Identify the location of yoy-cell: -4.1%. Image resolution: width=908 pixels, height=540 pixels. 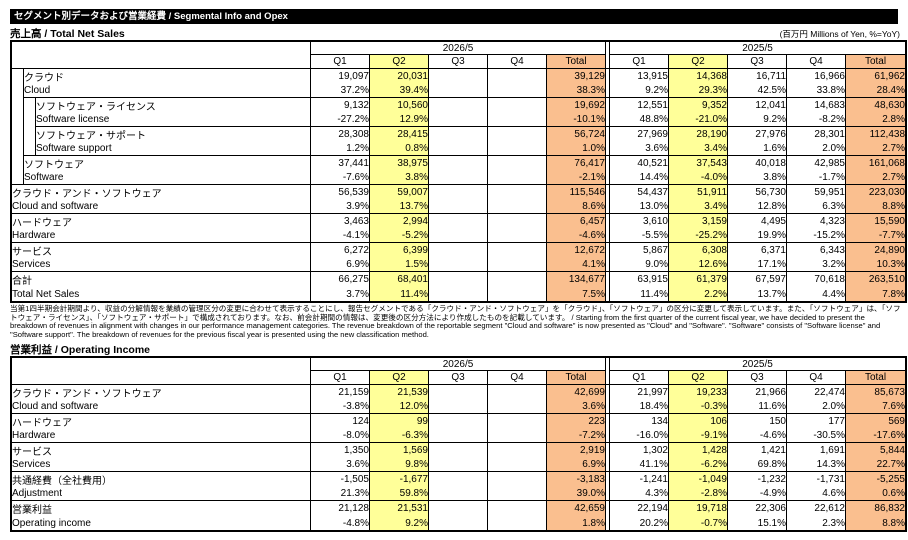
(340, 236).